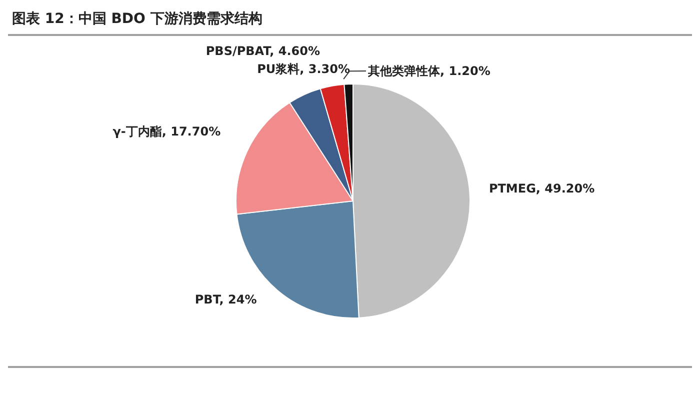 This screenshot has width=700, height=399. I want to click on slice-label: PU浆料, 3.30%, so click(303, 69).